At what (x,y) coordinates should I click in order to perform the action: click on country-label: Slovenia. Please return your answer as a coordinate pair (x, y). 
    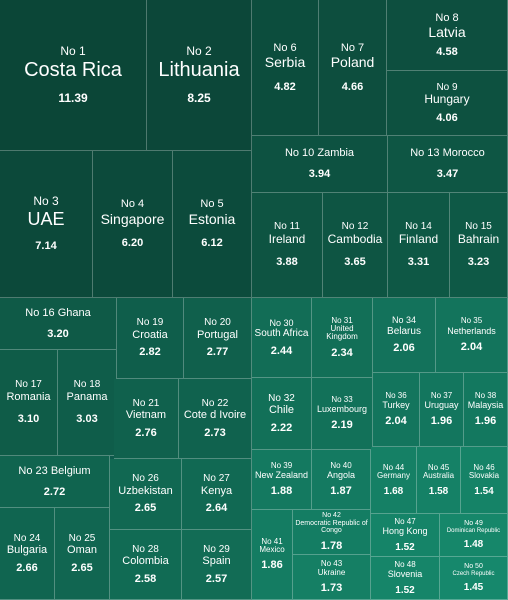
    Looking at the image, I should click on (405, 574).